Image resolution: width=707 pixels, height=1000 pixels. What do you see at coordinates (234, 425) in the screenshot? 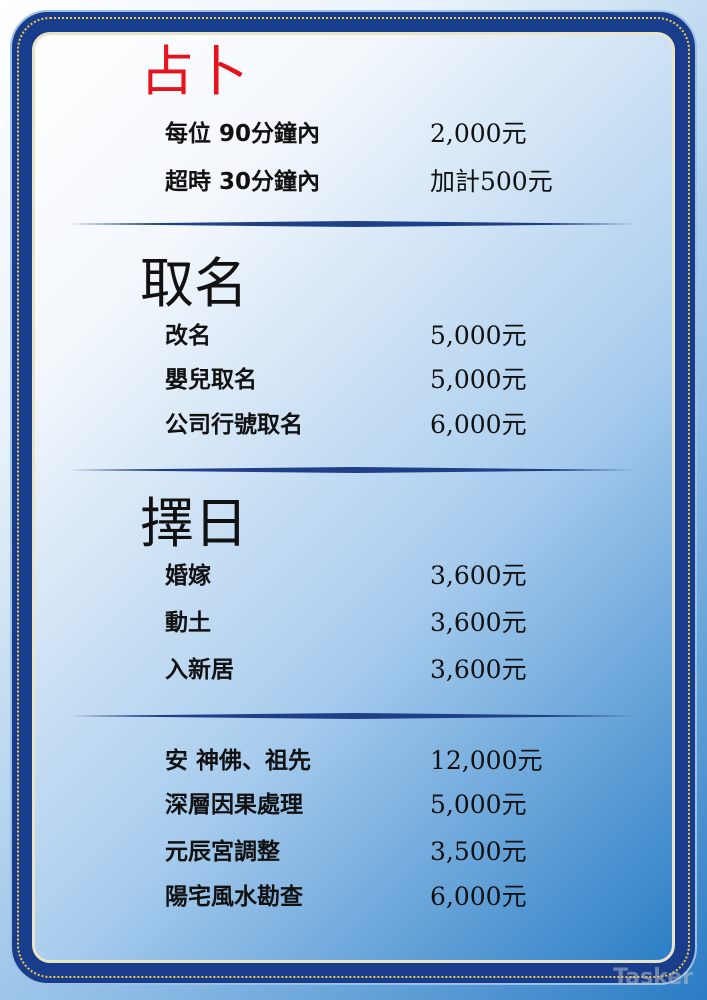
I see `item-label: 公司行號取名` at bounding box center [234, 425].